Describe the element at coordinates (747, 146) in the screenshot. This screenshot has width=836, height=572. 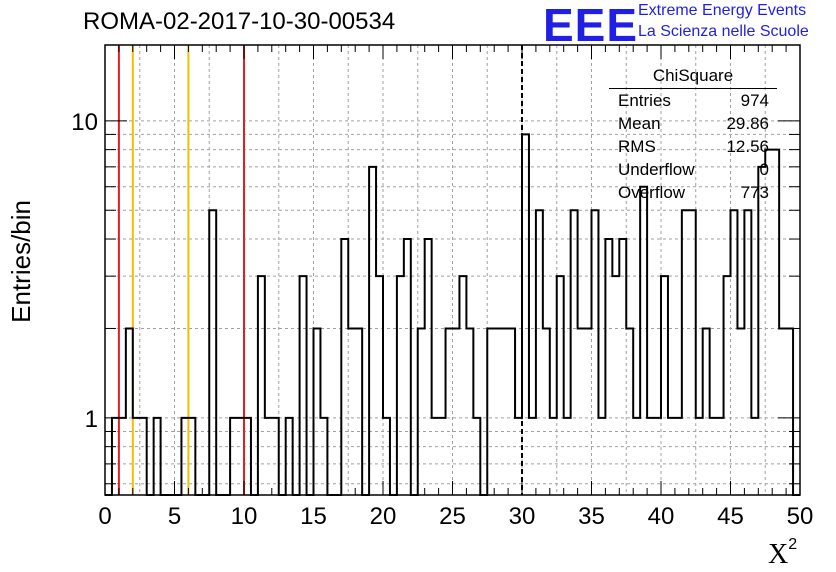
I see `stats-value: 12.56` at that location.